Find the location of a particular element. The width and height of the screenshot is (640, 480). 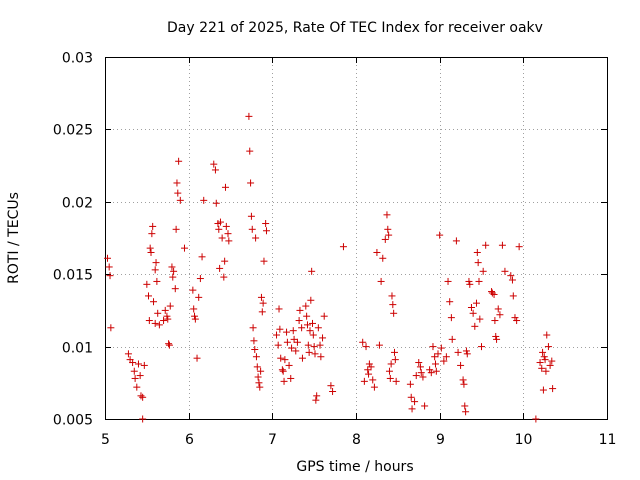

x-tick-label: 9 is located at coordinates (440, 440).